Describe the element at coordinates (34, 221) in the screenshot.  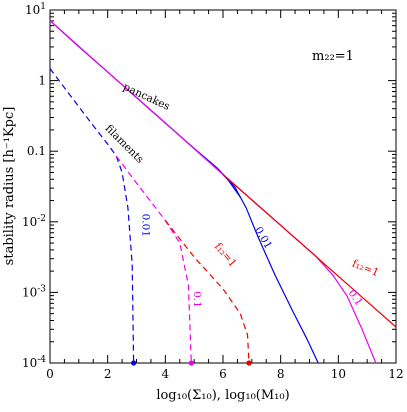
I see `y-tick-label: 10⁻²` at that location.